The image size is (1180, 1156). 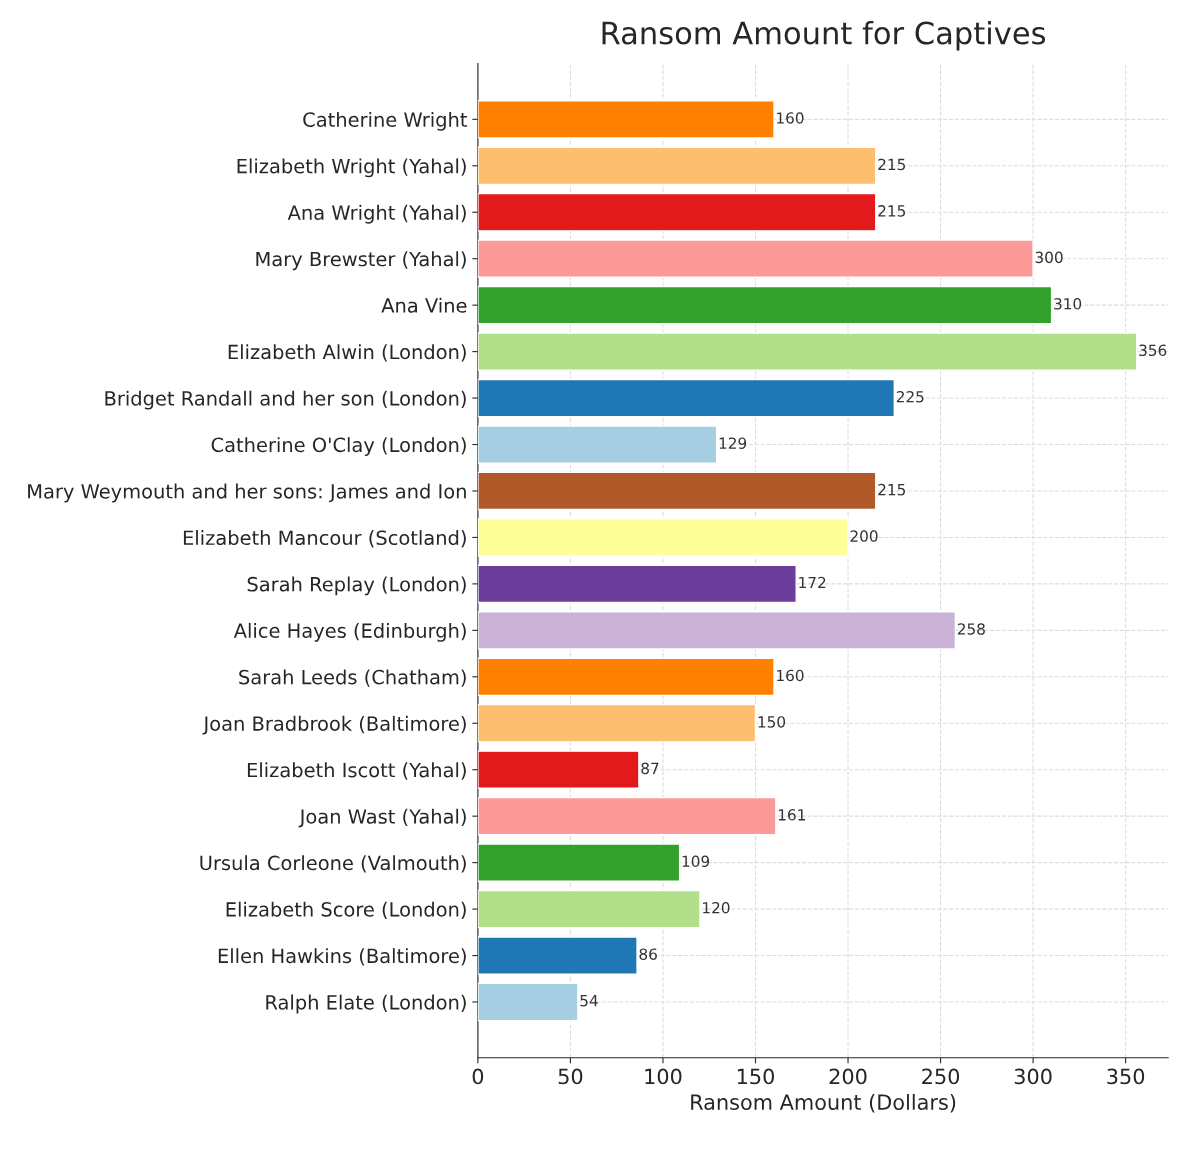 I want to click on x-tick-label: 350, so click(x=1126, y=1076).